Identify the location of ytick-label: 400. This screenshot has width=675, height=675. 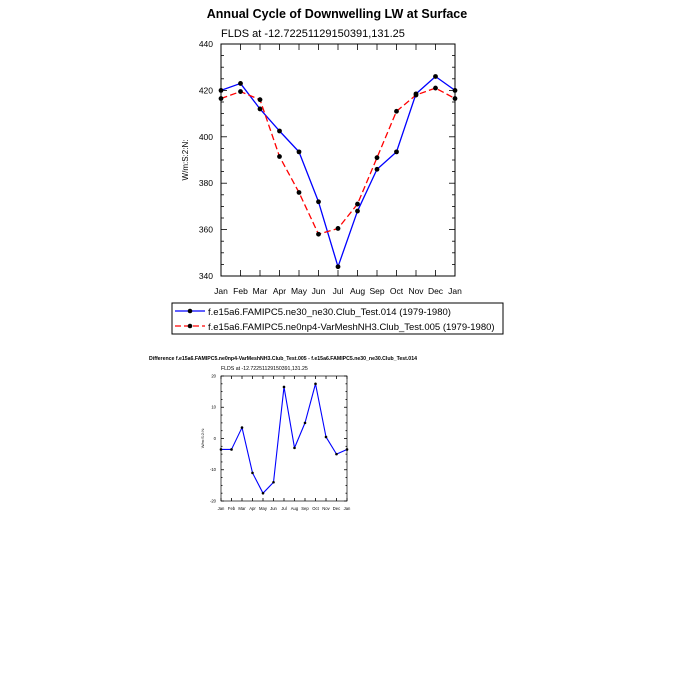
(206, 137).